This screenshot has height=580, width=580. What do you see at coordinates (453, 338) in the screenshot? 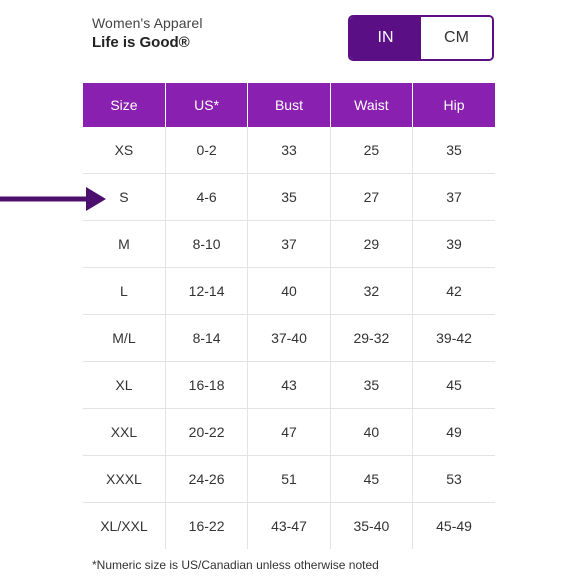
I see `table-cell: 39-42` at bounding box center [453, 338].